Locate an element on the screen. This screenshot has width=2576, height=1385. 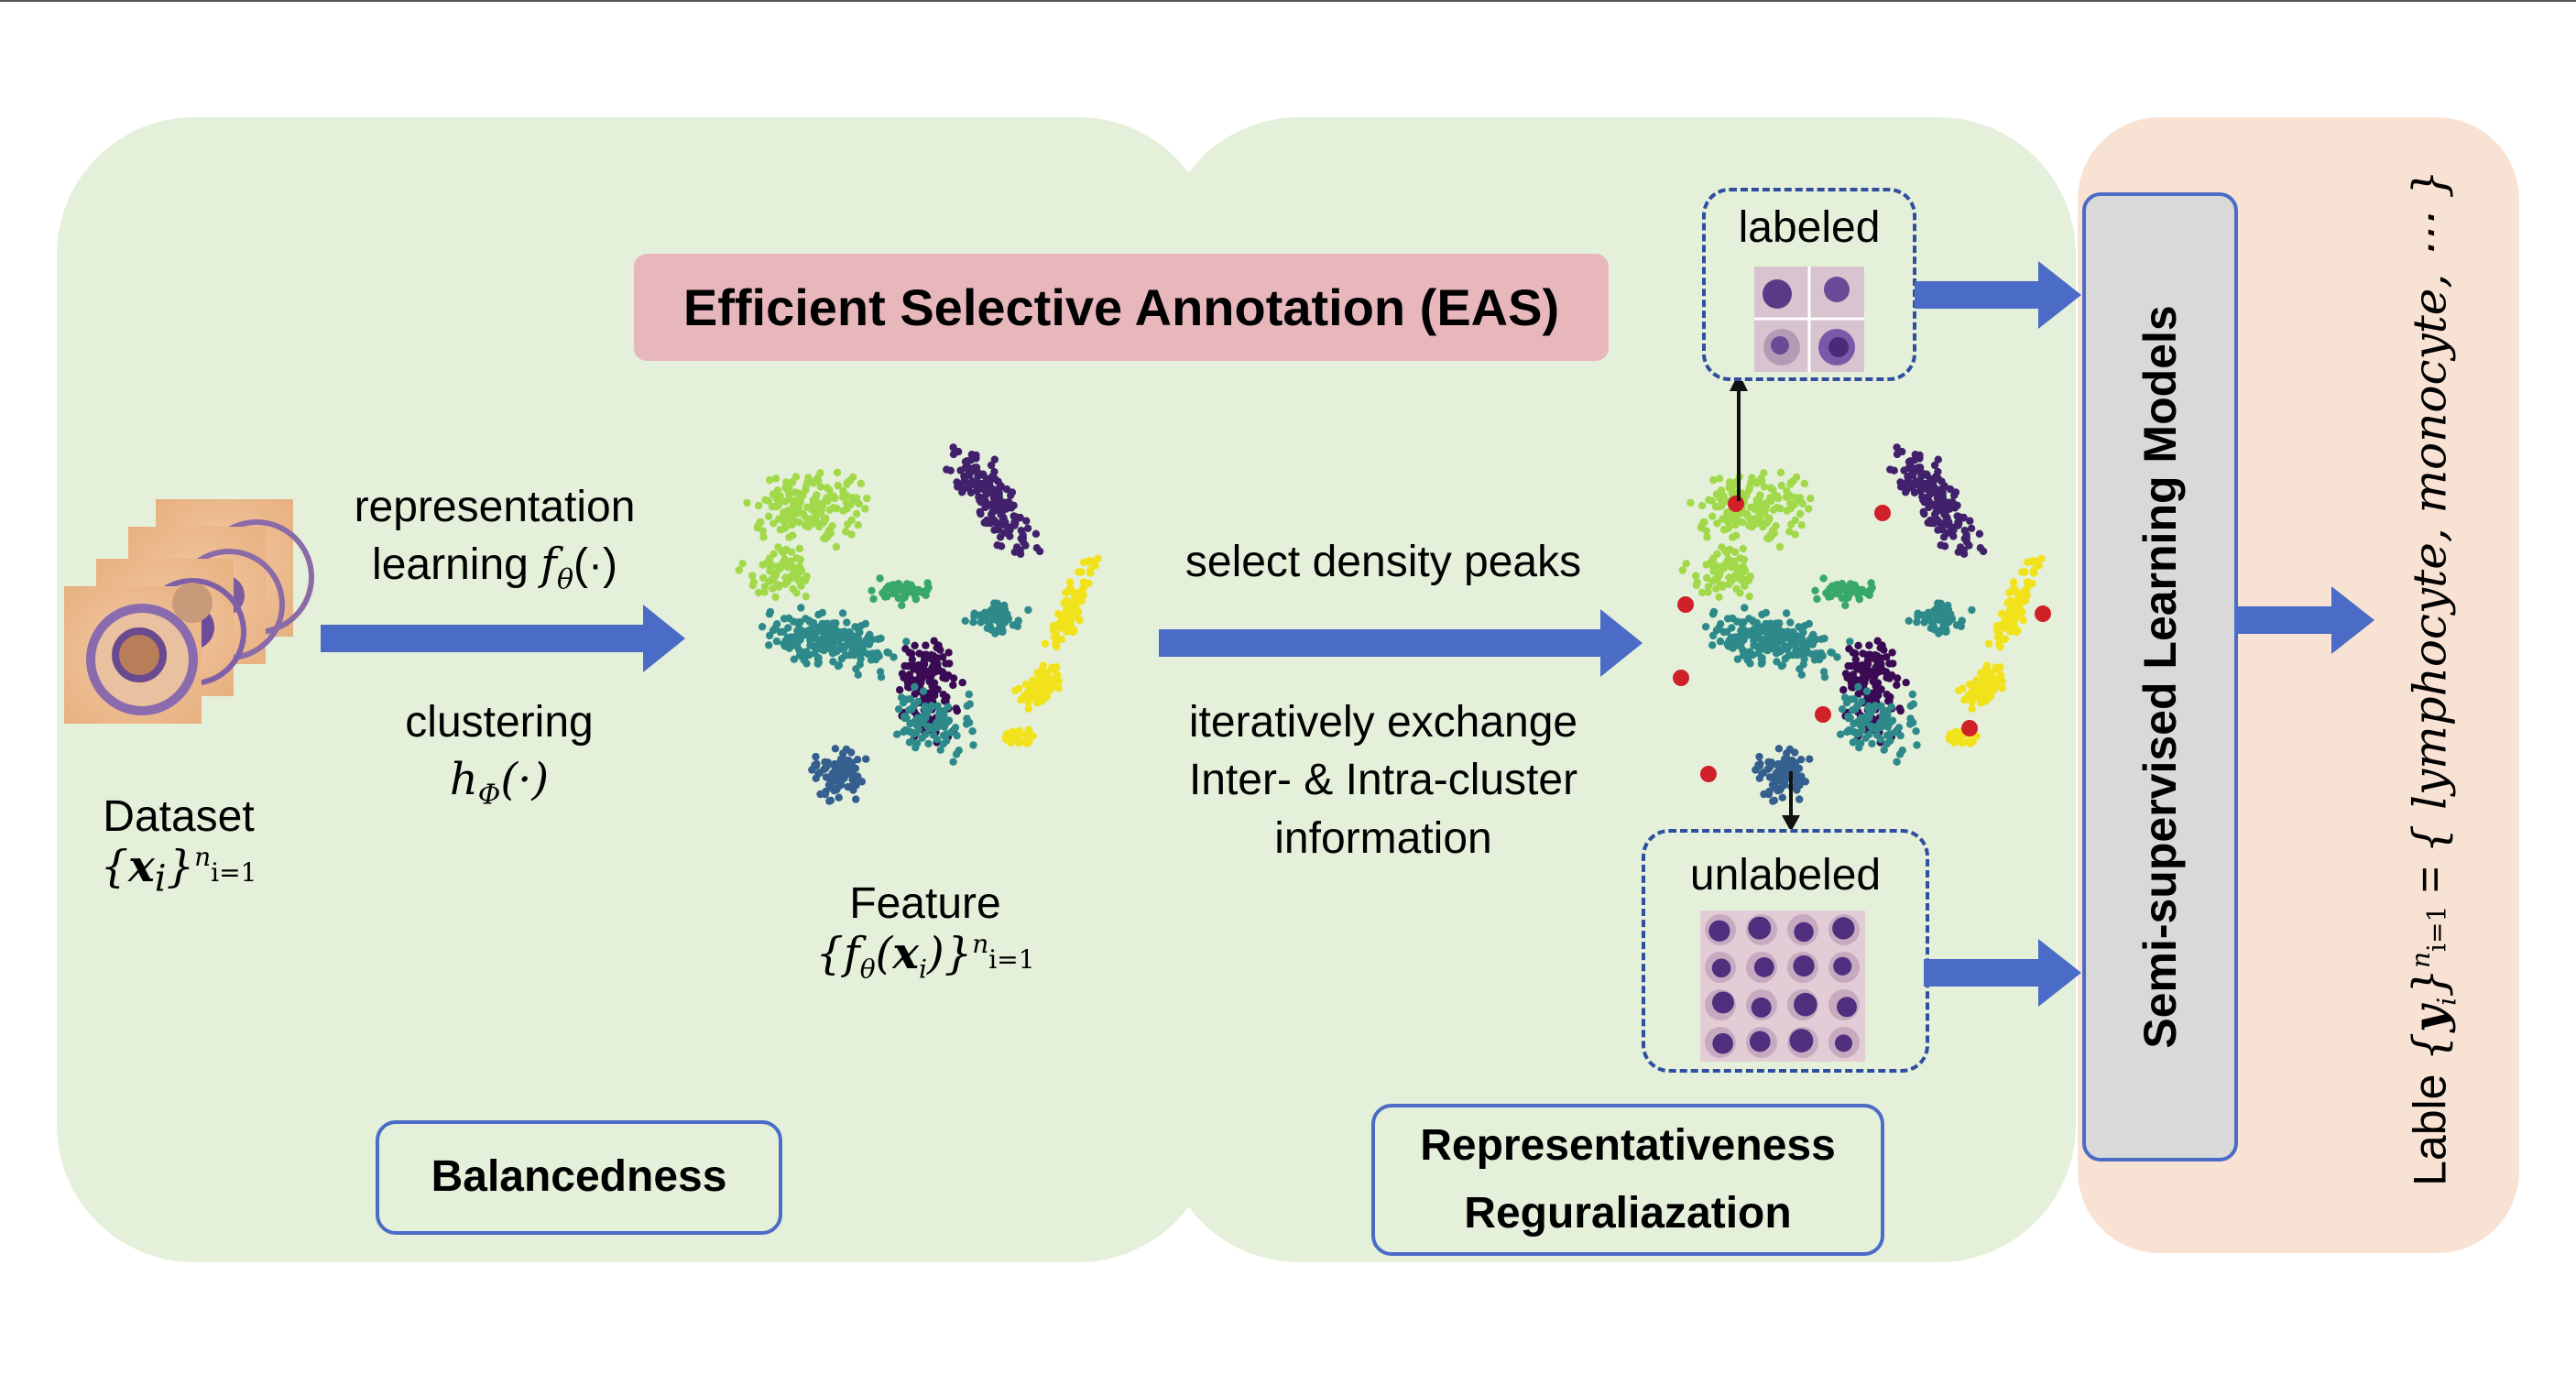
unlabeled-label: unlabeled is located at coordinates (1786, 875).